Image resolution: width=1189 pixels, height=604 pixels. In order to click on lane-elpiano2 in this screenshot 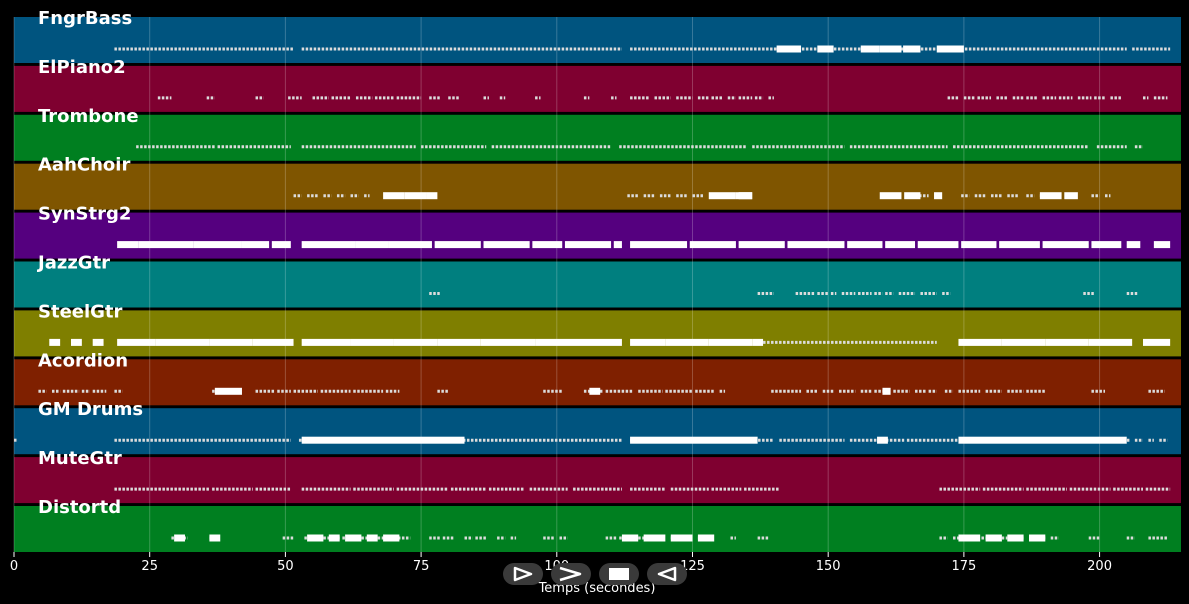, I will do `click(597, 88)`.